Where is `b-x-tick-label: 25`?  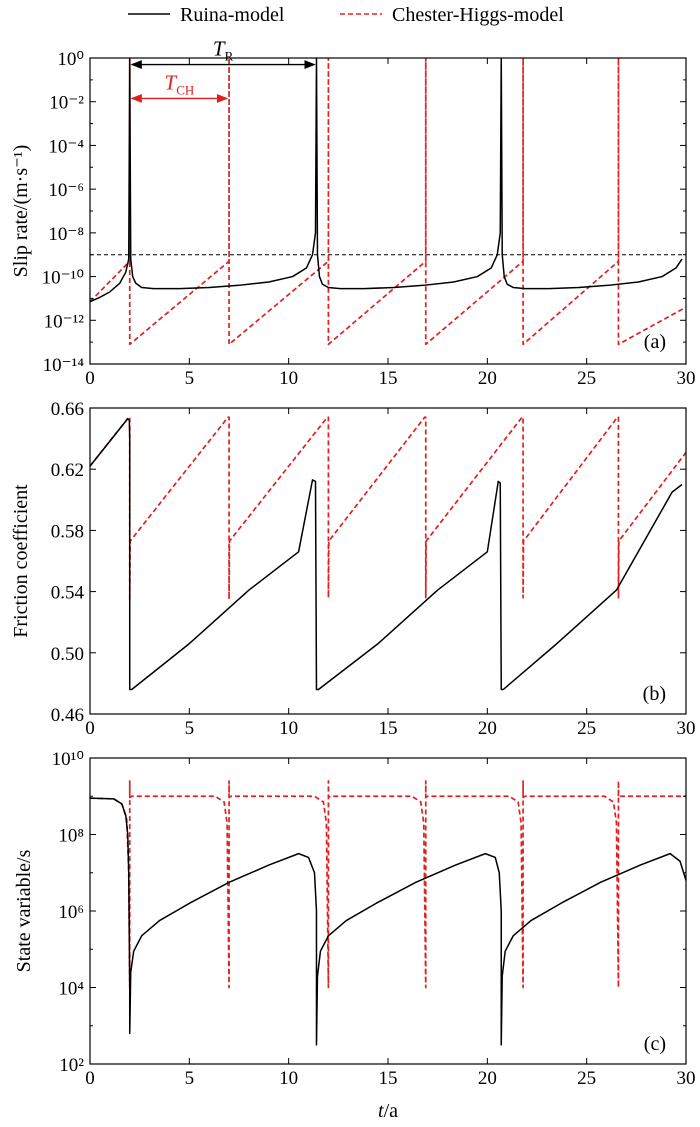 b-x-tick-label: 25 is located at coordinates (586, 728).